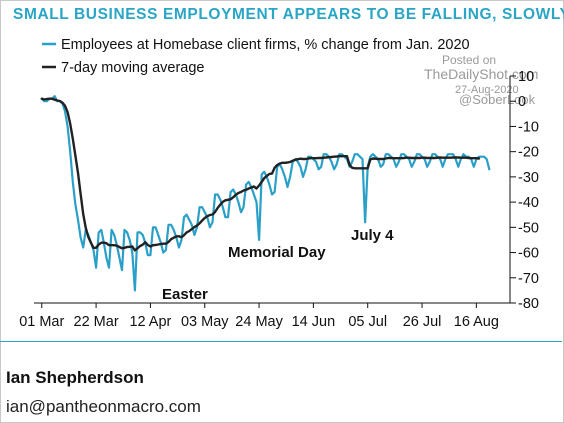 The height and width of the screenshot is (423, 564). Describe the element at coordinates (277, 252) in the screenshot. I see `annotation-memorial-day: Memorial Day` at that location.